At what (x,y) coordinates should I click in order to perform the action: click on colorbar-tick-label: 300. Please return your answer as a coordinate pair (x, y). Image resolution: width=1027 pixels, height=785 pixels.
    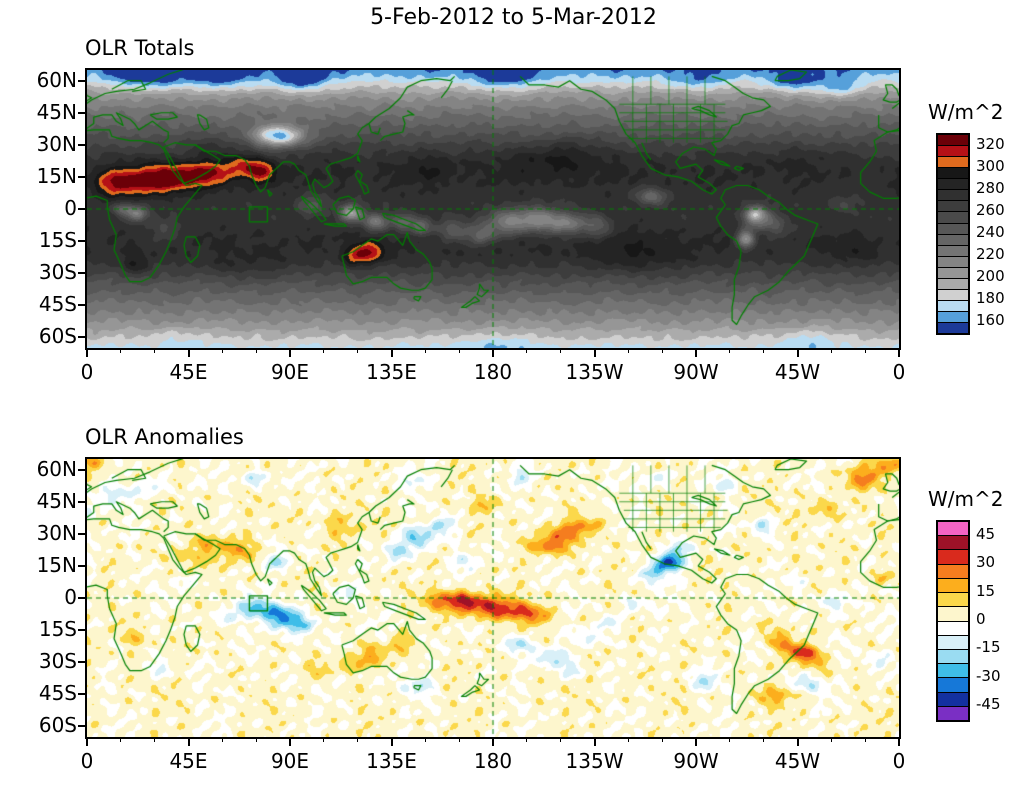
    Looking at the image, I should click on (990, 166).